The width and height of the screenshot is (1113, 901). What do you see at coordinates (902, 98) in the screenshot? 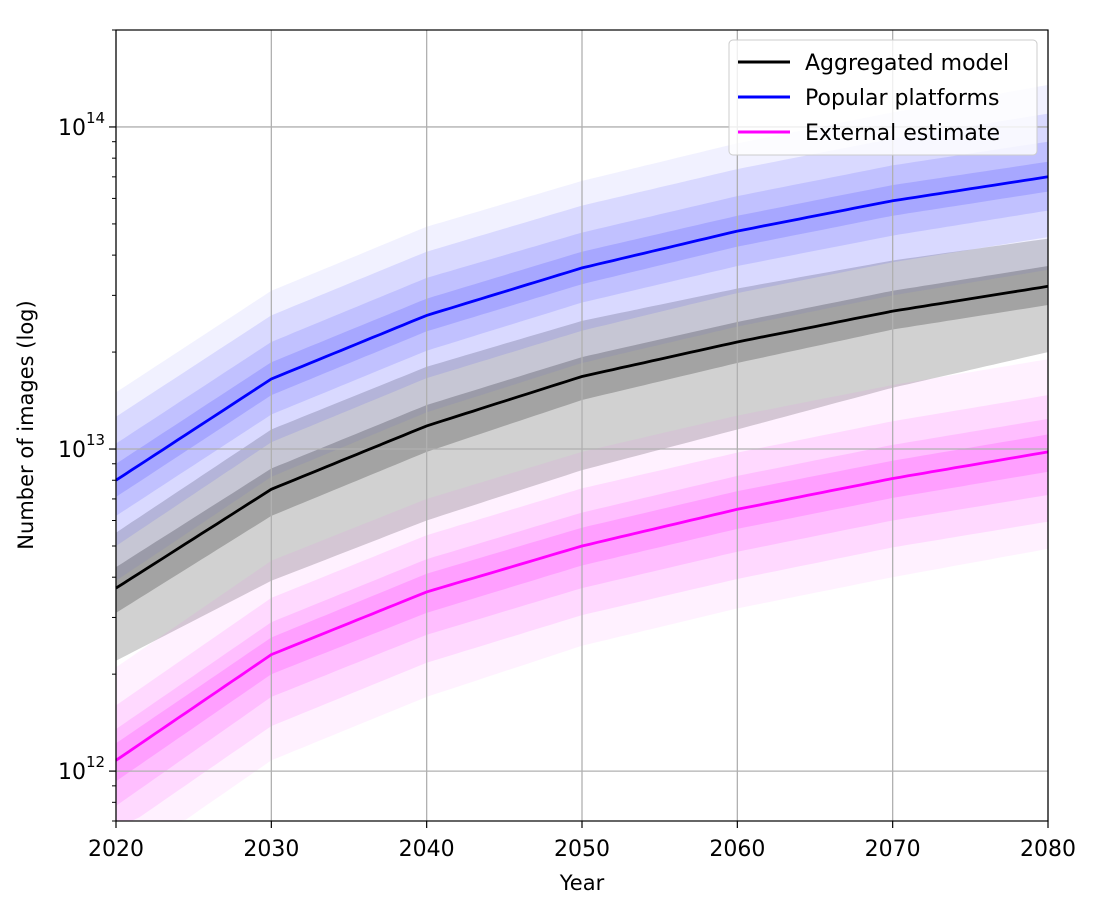
I see `legend-label-1: Popular platforms` at bounding box center [902, 98].